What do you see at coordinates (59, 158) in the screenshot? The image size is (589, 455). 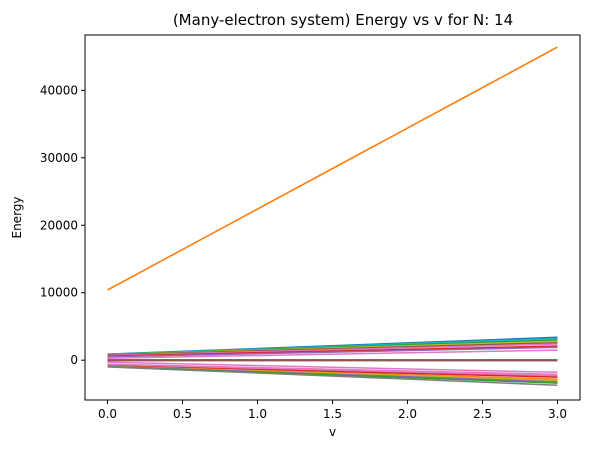 I see `y-tick-label: 30000` at bounding box center [59, 158].